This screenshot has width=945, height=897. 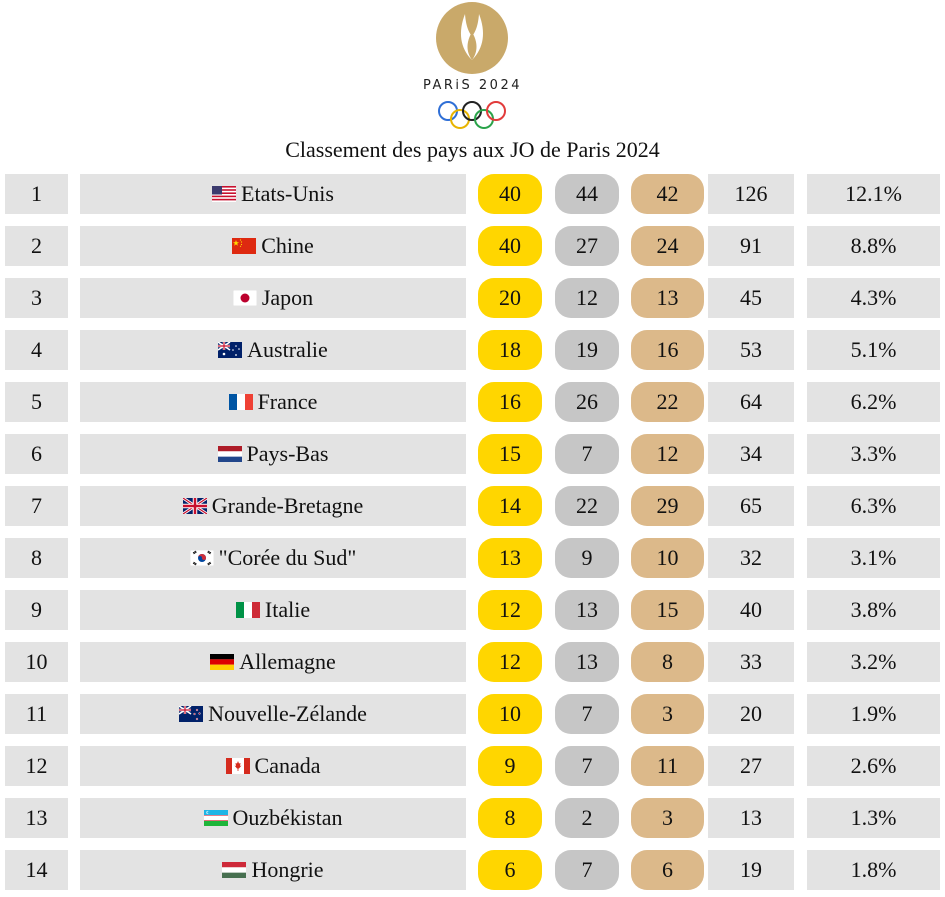 What do you see at coordinates (751, 610) in the screenshot?
I see `total-medal-count: 40` at bounding box center [751, 610].